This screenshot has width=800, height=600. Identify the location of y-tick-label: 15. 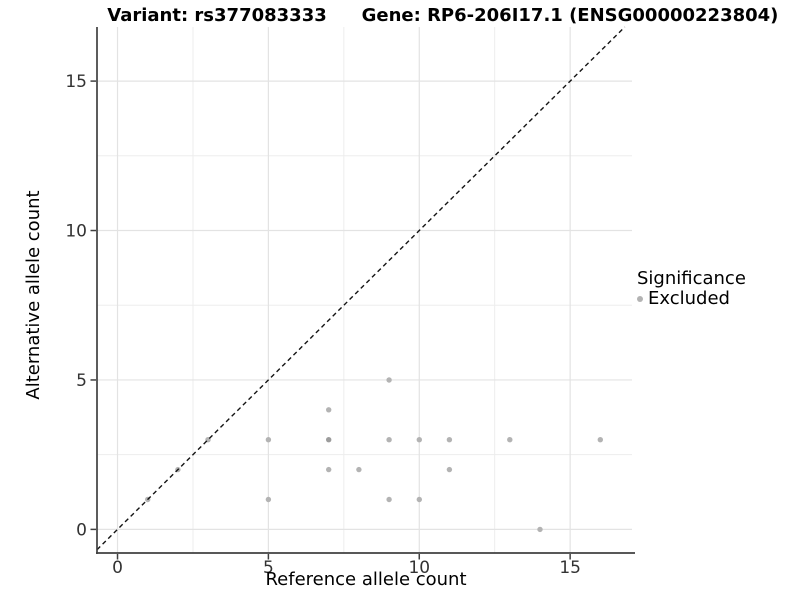
(76, 82).